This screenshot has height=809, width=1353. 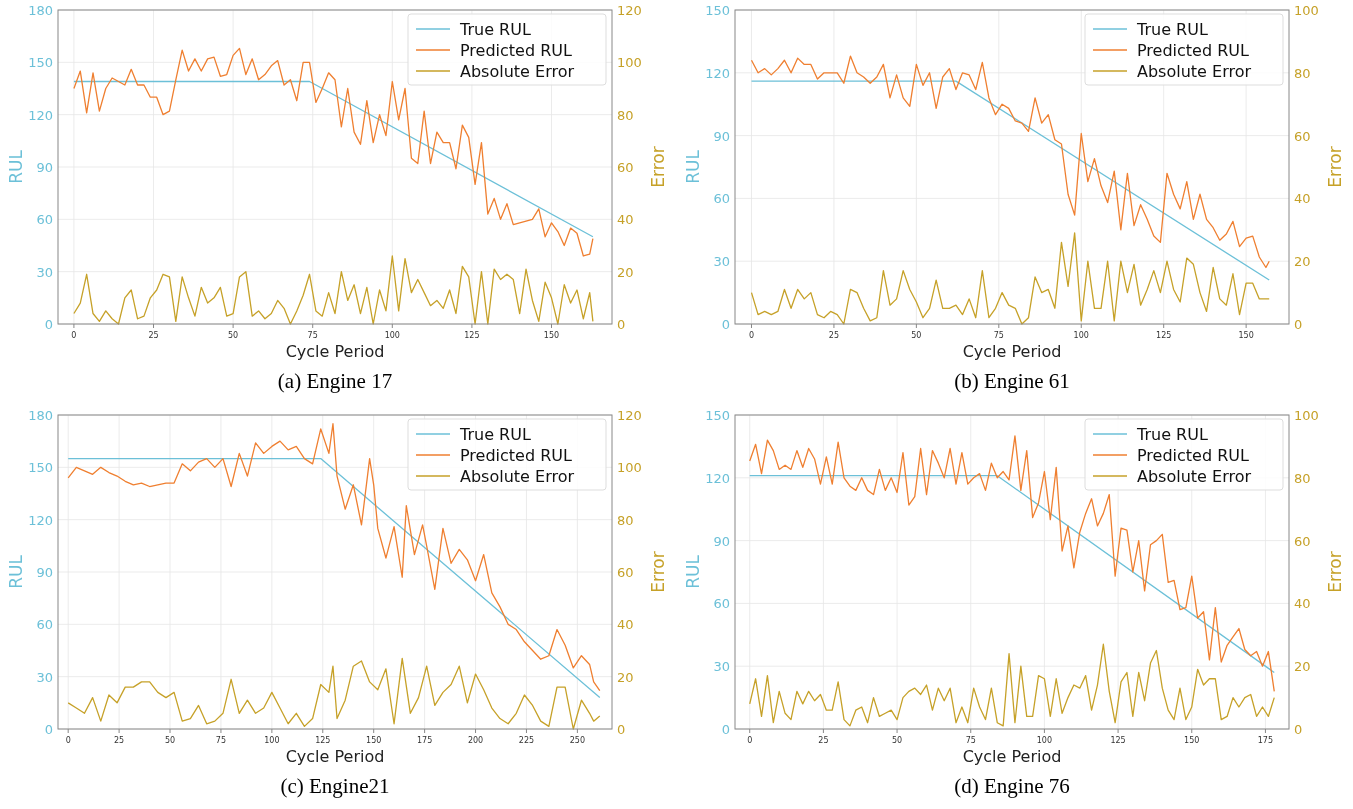 I want to click on text: (a) Engine 17, so click(x=335, y=381).